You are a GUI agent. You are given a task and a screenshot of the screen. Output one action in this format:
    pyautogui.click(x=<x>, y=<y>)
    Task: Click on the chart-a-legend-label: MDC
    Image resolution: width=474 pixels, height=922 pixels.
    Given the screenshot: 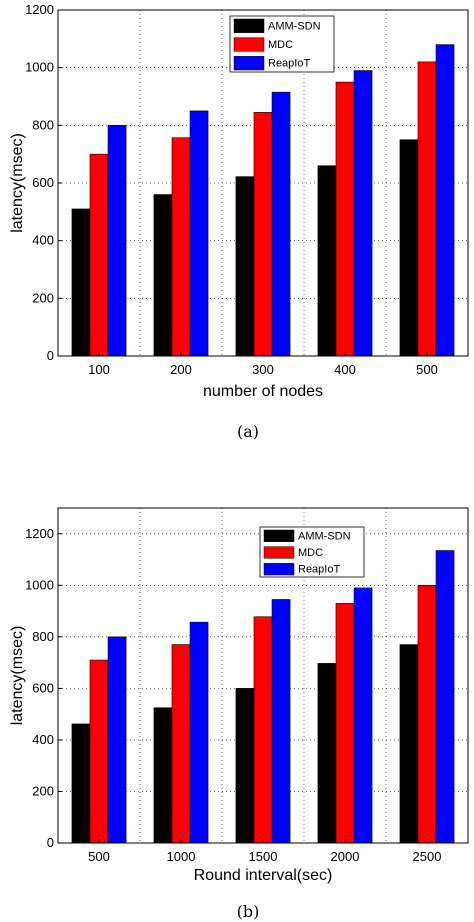 What is the action you would take?
    pyautogui.click(x=280, y=45)
    